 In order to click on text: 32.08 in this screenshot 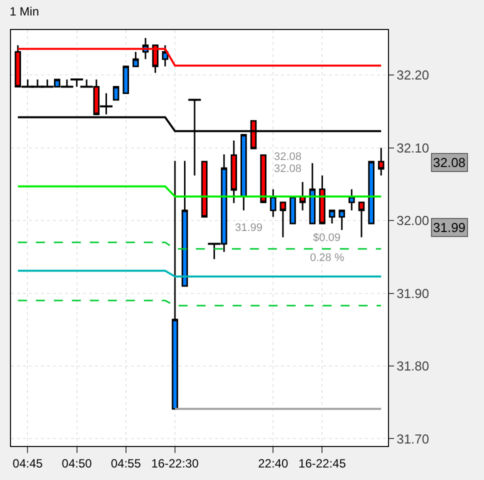, I will do `click(449, 162)`.